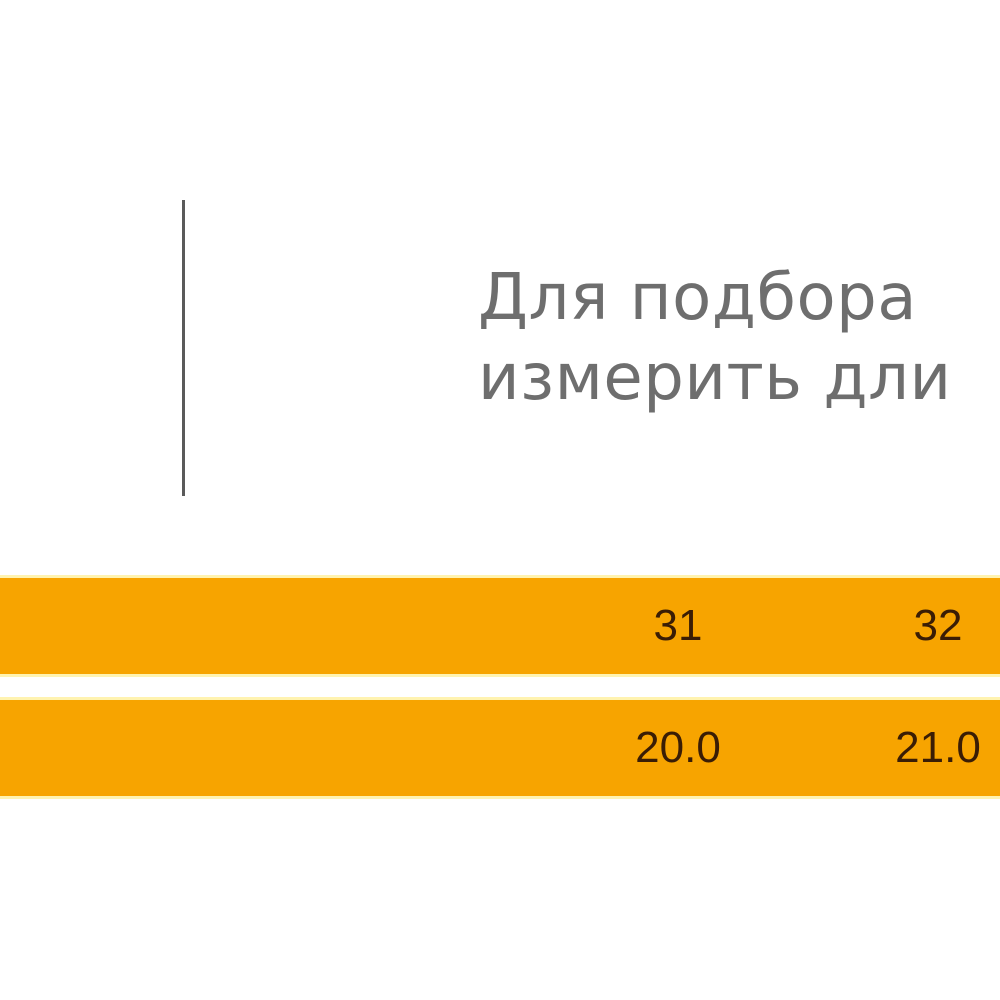 The height and width of the screenshot is (1000, 1000). I want to click on vertical-divider, so click(183, 348).